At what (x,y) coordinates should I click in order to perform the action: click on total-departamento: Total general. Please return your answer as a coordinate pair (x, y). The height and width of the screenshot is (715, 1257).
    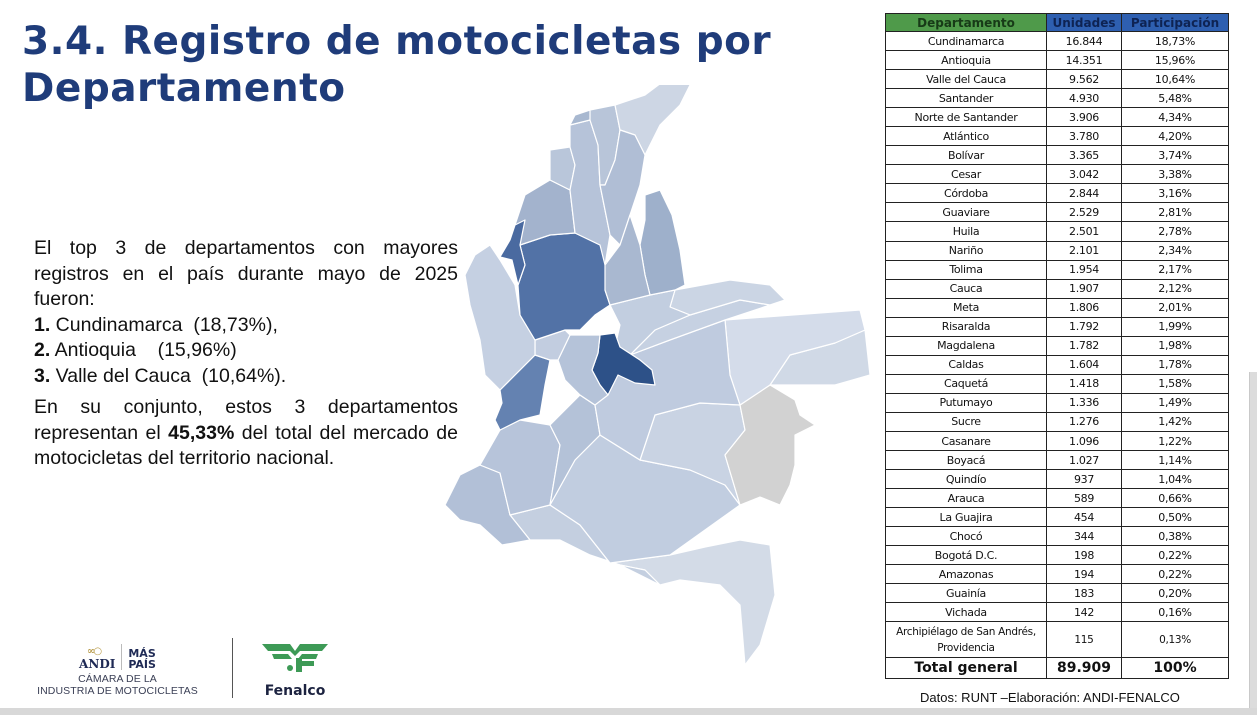
    Looking at the image, I should click on (966, 668).